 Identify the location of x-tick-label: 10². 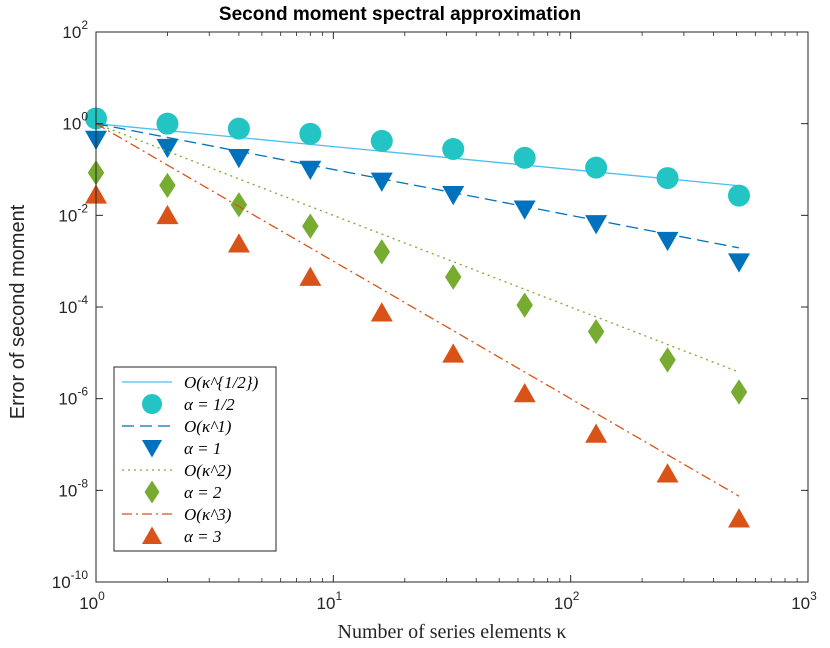
(567, 601).